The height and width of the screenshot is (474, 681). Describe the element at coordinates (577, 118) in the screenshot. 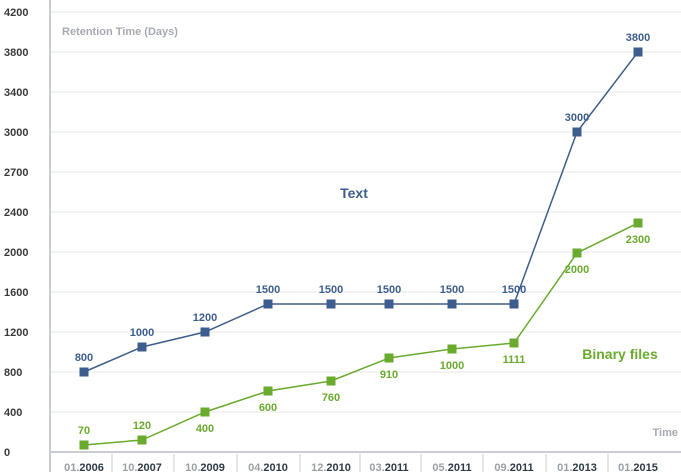

I see `data-label: 3000` at that location.